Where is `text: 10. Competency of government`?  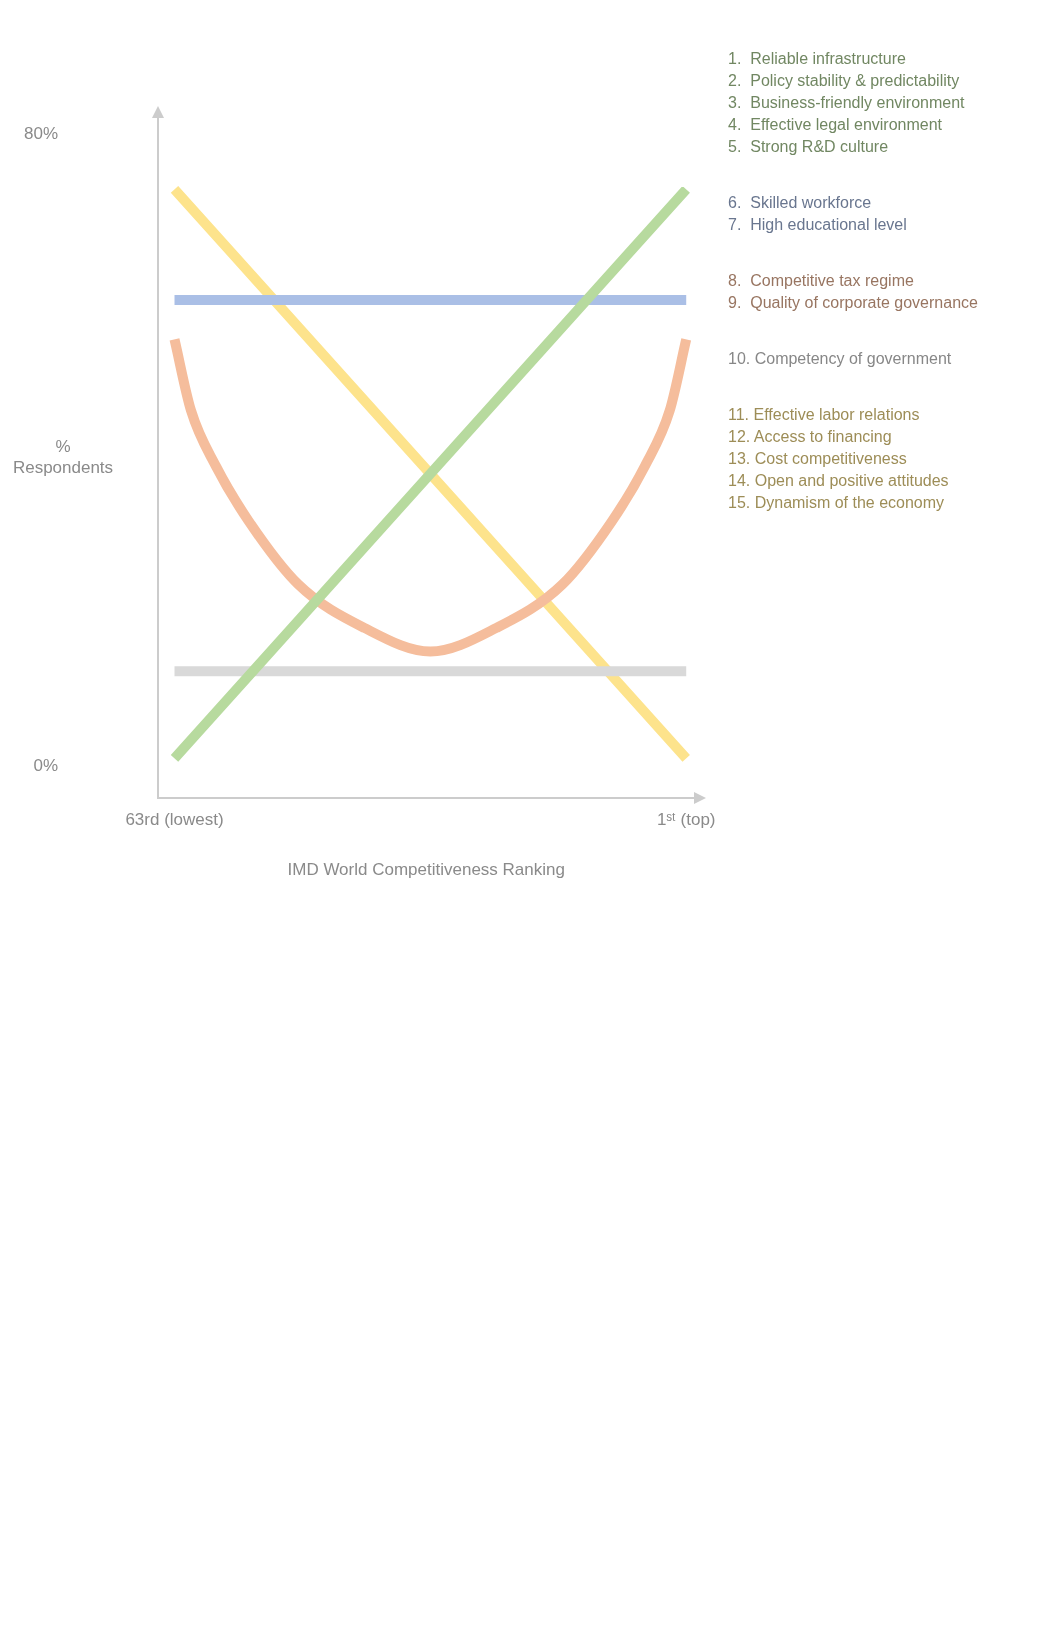 text: 10. Competency of government is located at coordinates (840, 359).